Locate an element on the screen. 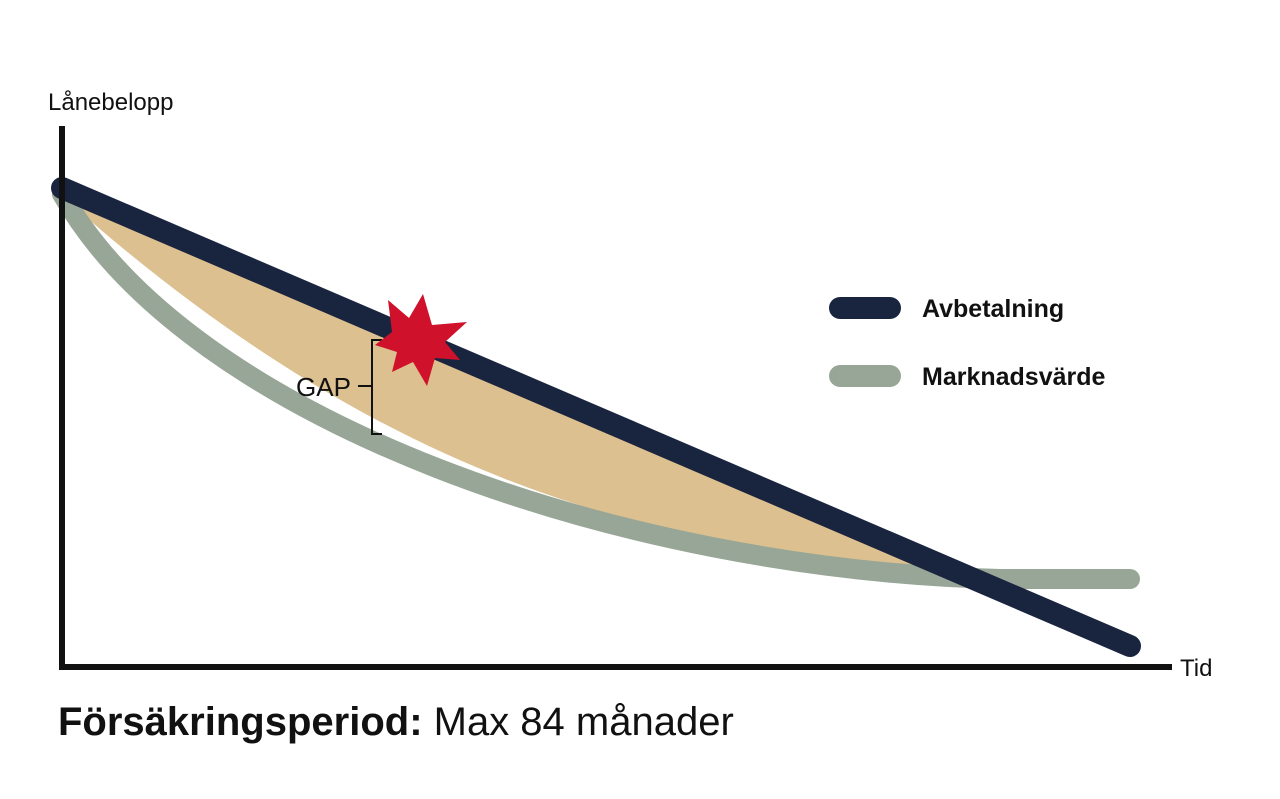  gap-bracket is located at coordinates (370, 387).